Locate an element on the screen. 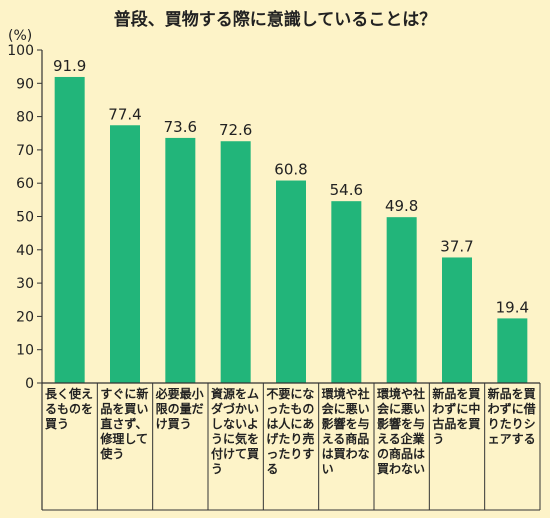 Image resolution: width=550 pixels, height=518 pixels. y-tick-label: 60 is located at coordinates (25, 184).